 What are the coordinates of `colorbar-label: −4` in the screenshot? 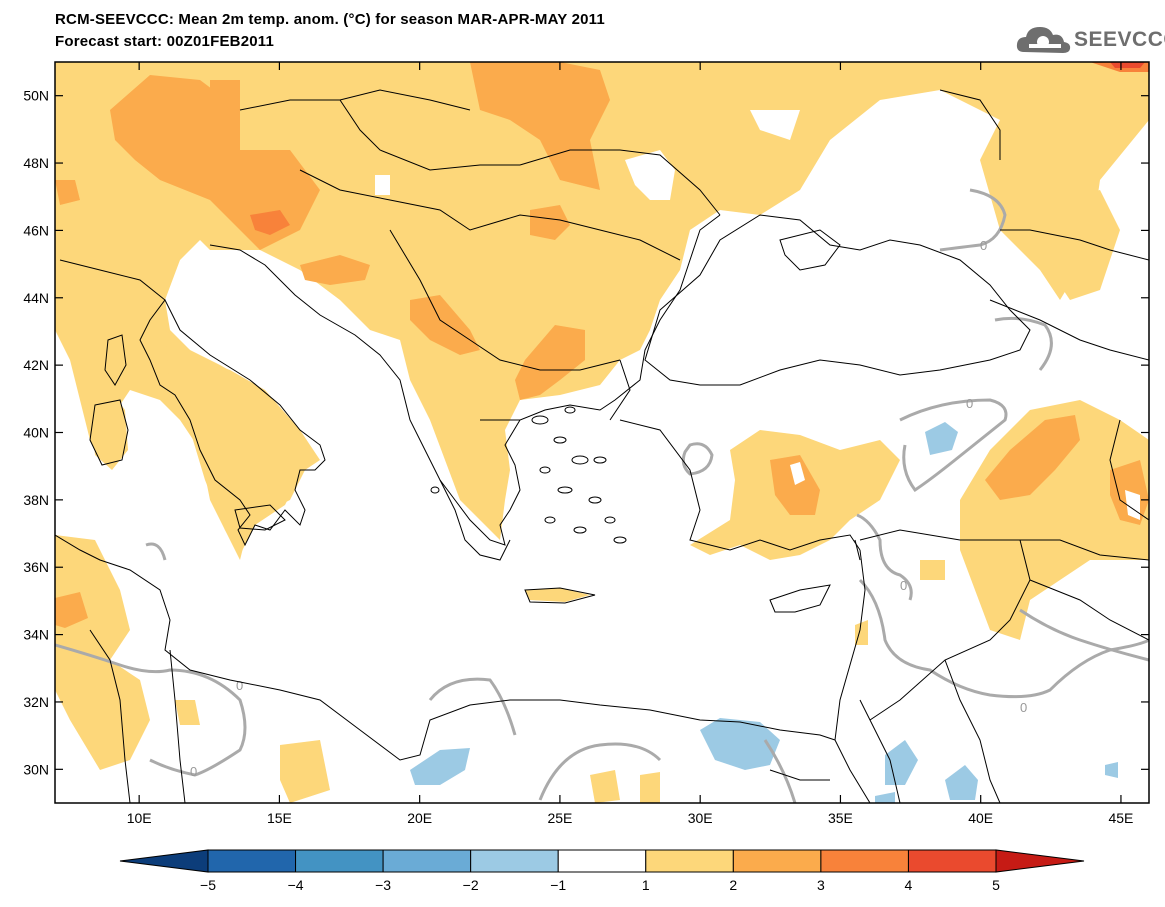 It's located at (296, 885).